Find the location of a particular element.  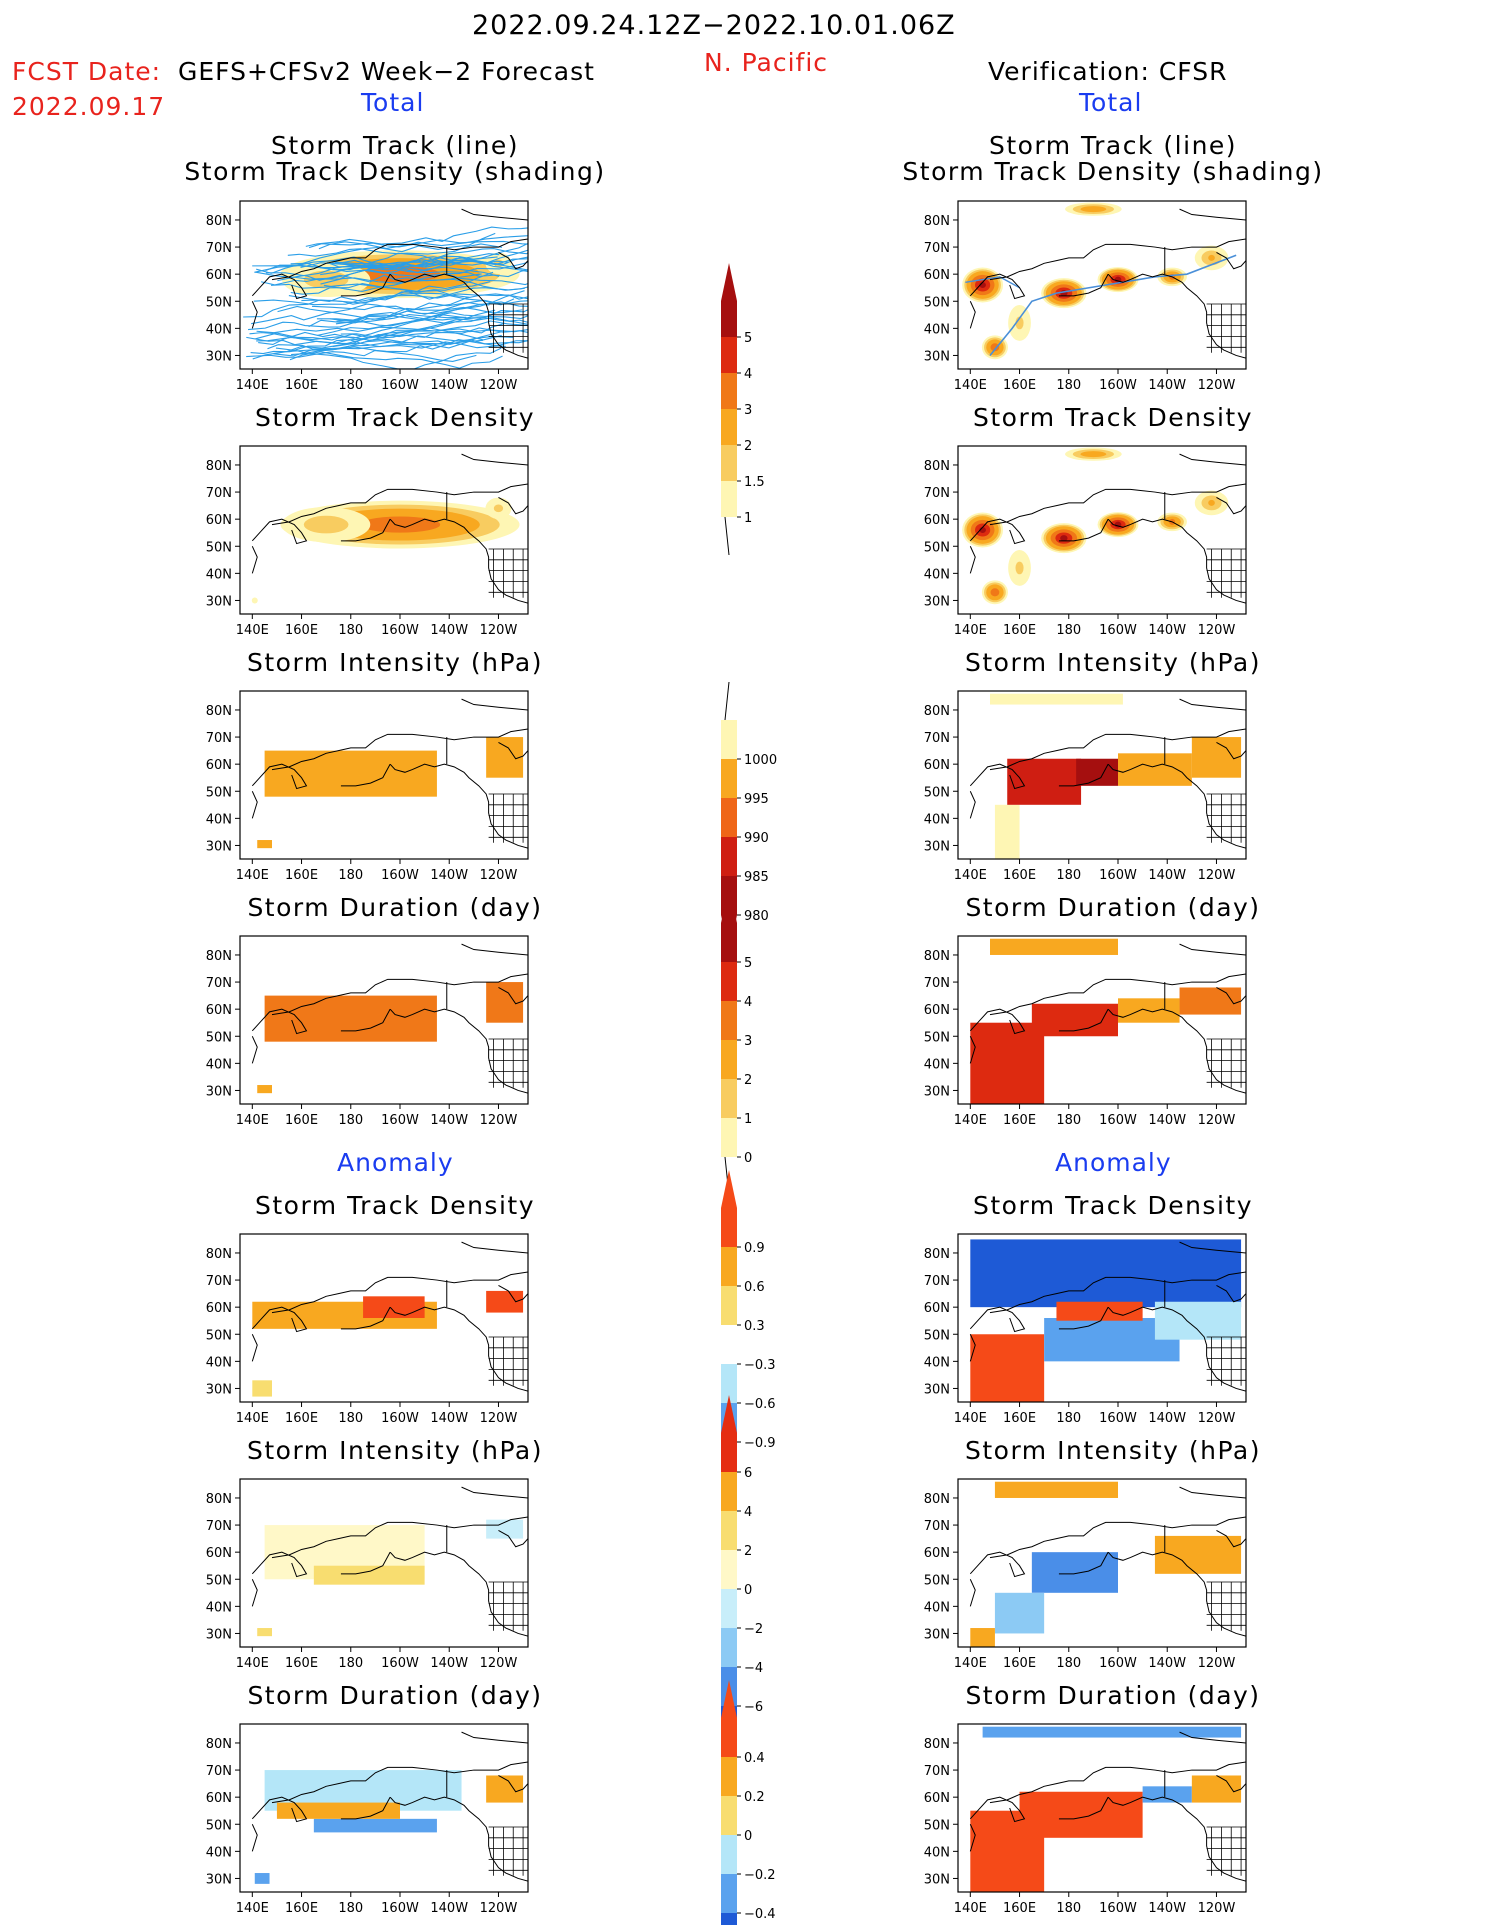

colorbar-label: −4 is located at coordinates (753, 1668).